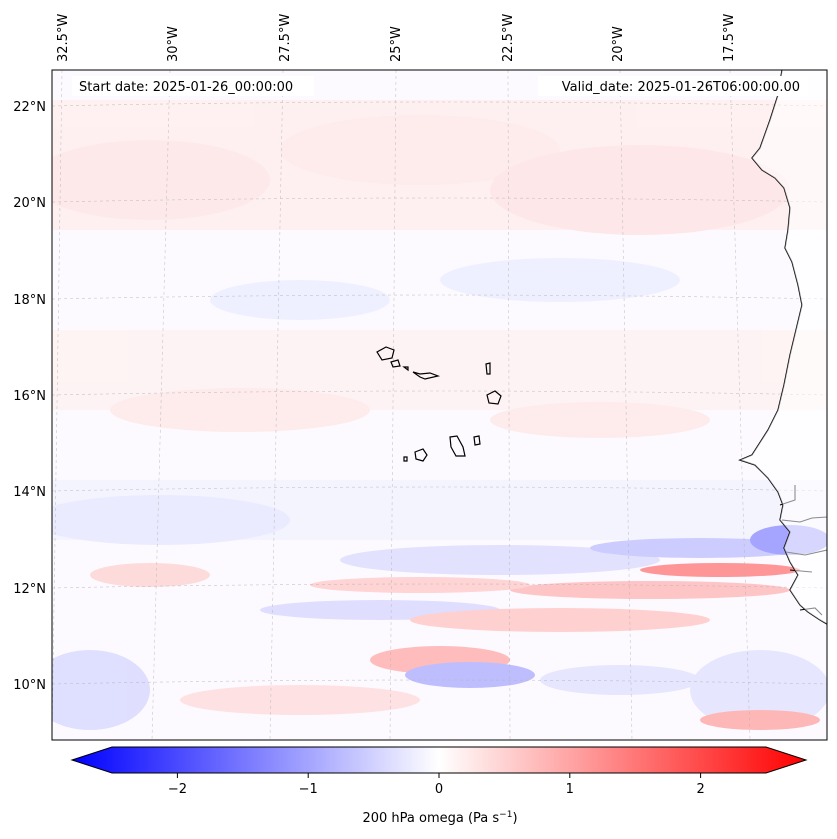 The image size is (837, 839). What do you see at coordinates (570, 789) in the screenshot?
I see `colorbar-tick-label: 1` at bounding box center [570, 789].